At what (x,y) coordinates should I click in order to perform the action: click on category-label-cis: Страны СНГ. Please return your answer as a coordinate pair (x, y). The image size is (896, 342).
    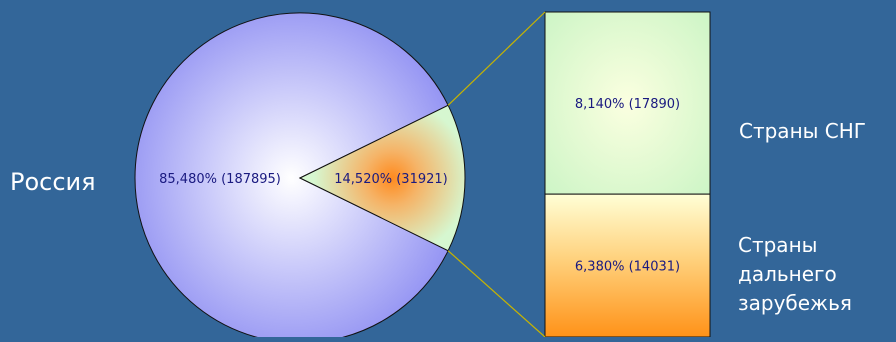
    Looking at the image, I should click on (802, 131).